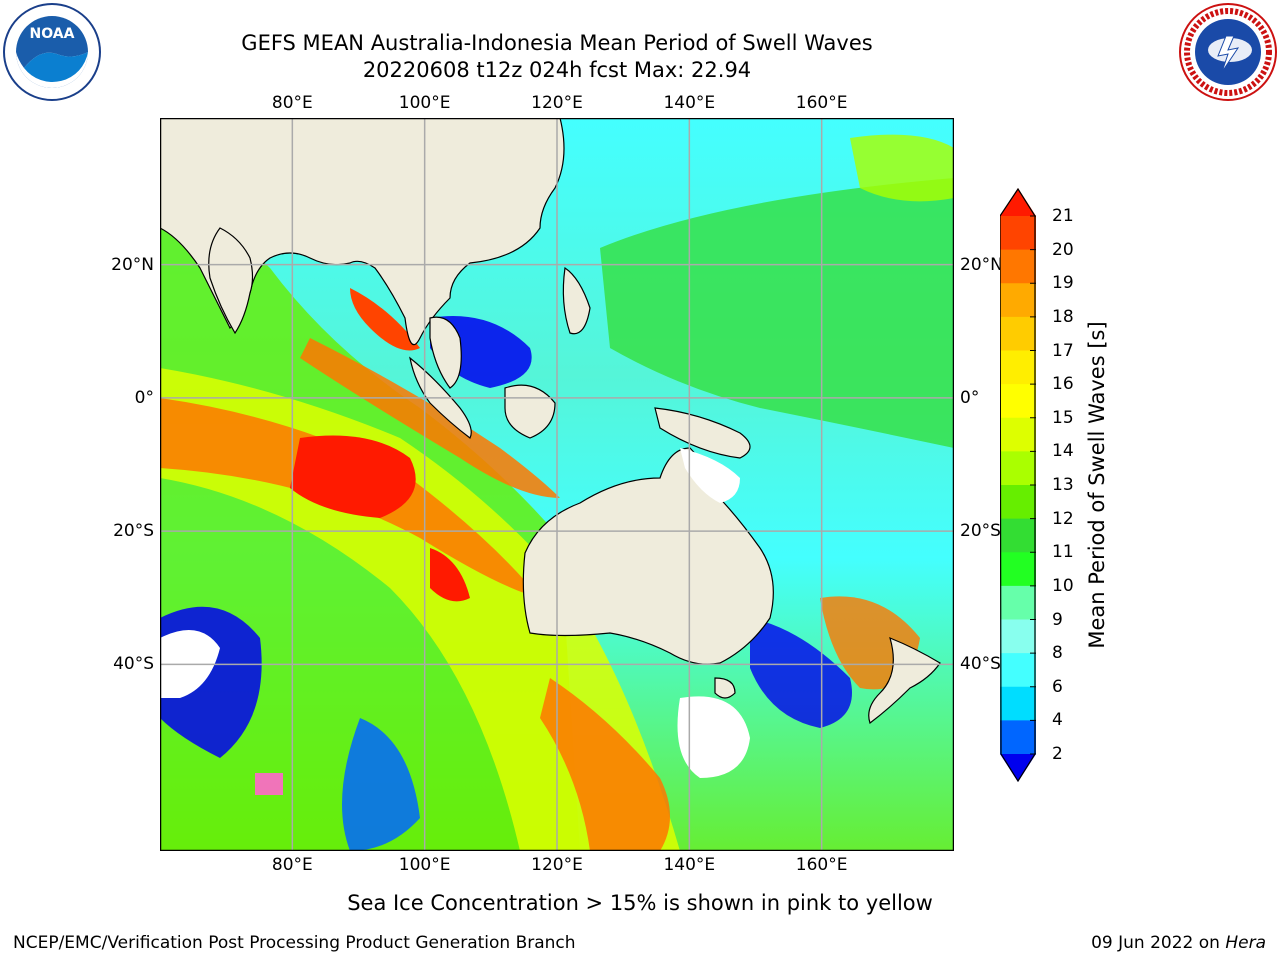  Describe the element at coordinates (450, 575) in the screenshot. I see `west-red-patch` at that location.